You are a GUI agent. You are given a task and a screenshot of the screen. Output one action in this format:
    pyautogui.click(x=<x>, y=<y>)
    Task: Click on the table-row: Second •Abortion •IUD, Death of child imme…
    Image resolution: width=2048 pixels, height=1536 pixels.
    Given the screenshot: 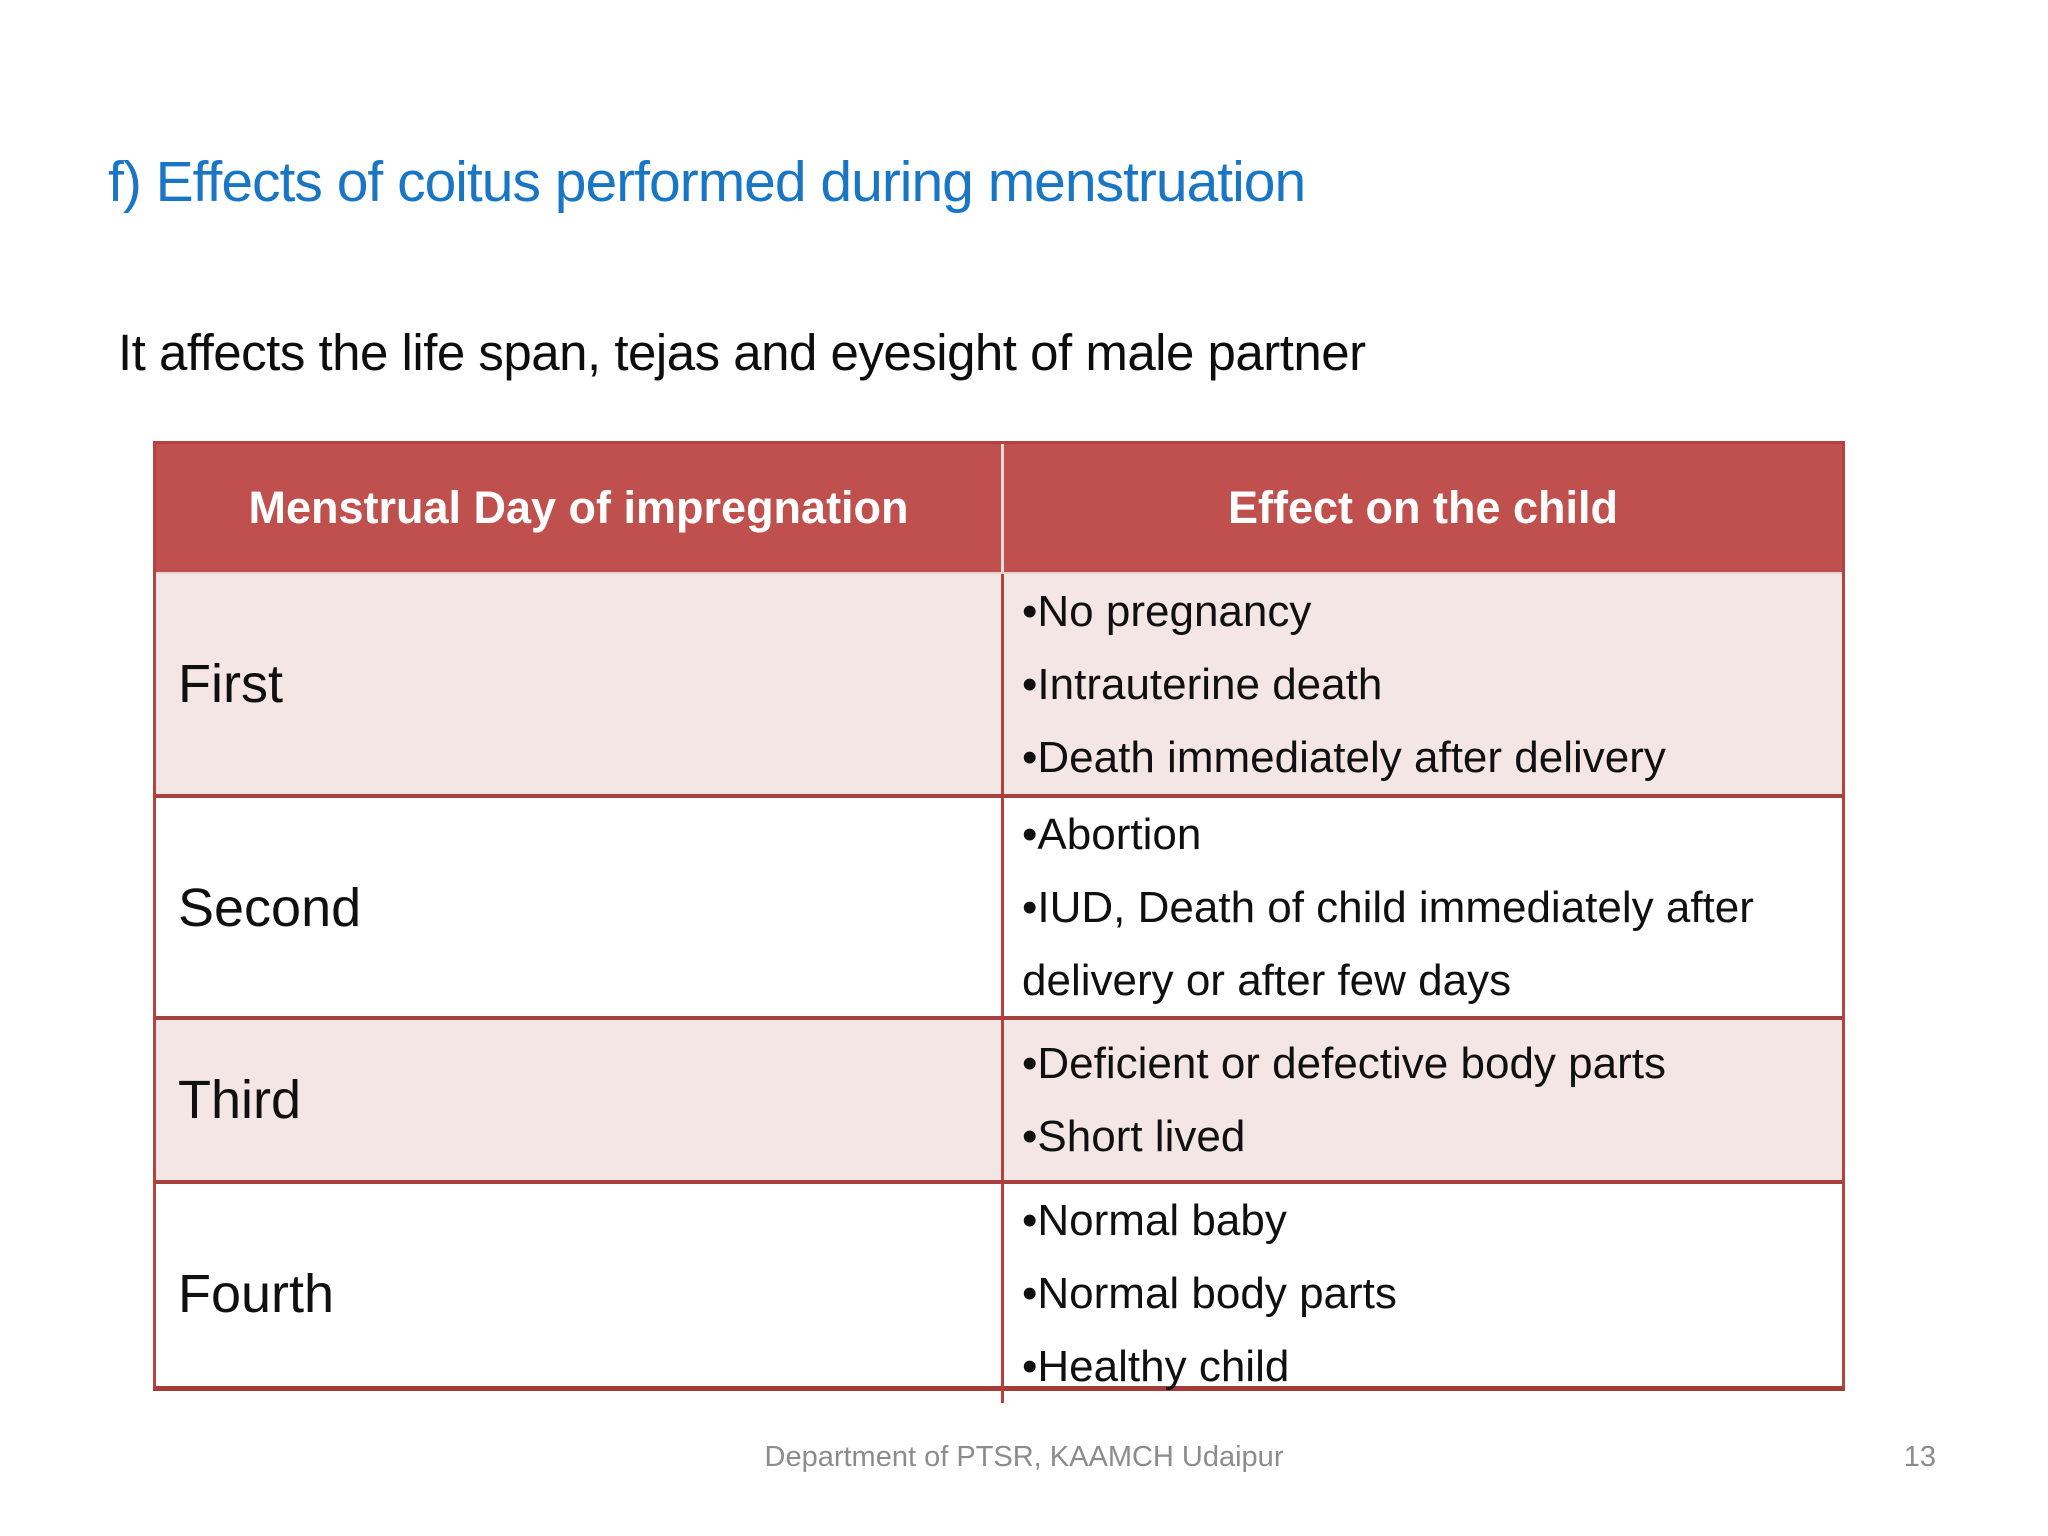 What is the action you would take?
    pyautogui.click(x=999, y=905)
    